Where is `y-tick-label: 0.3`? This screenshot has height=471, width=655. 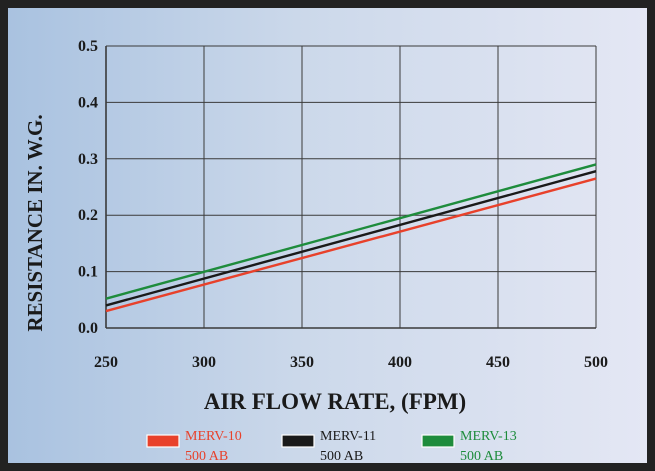
y-tick-label: 0.3 is located at coordinates (88, 159).